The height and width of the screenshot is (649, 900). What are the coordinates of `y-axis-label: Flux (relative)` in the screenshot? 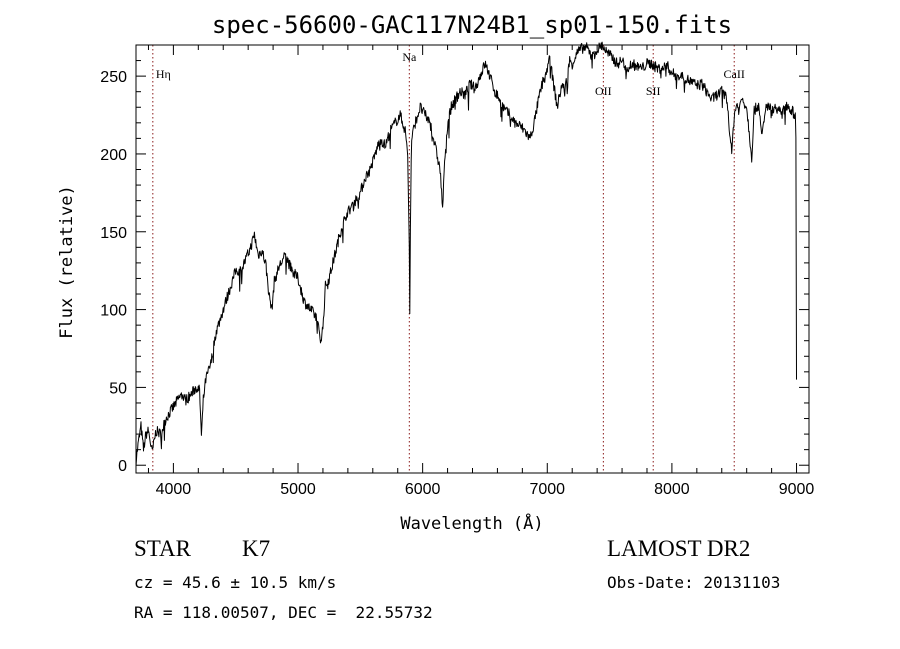 It's located at (67, 262).